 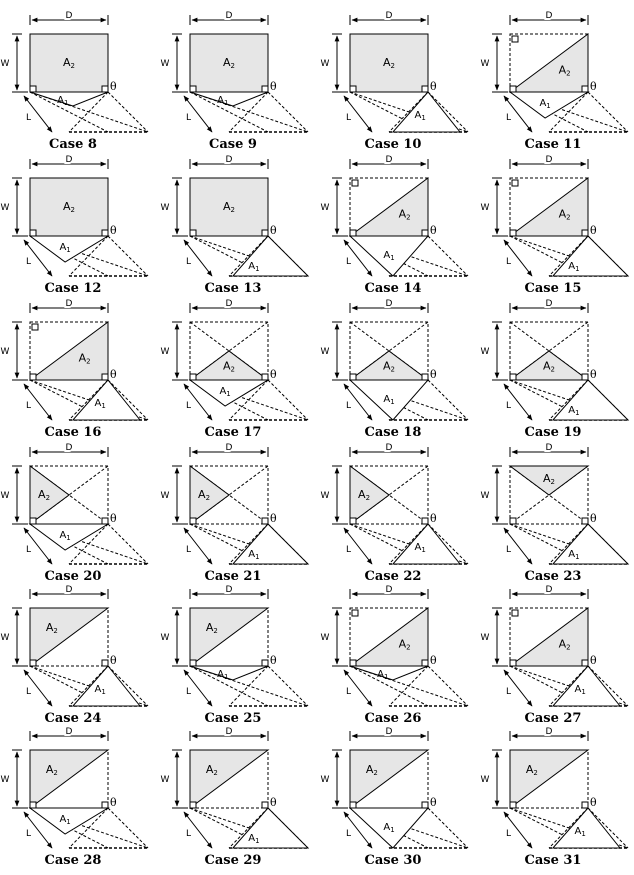 What do you see at coordinates (555, 512) in the screenshot?
I see `case-diagram: D W A2 A1 θ L Case 23` at bounding box center [555, 512].